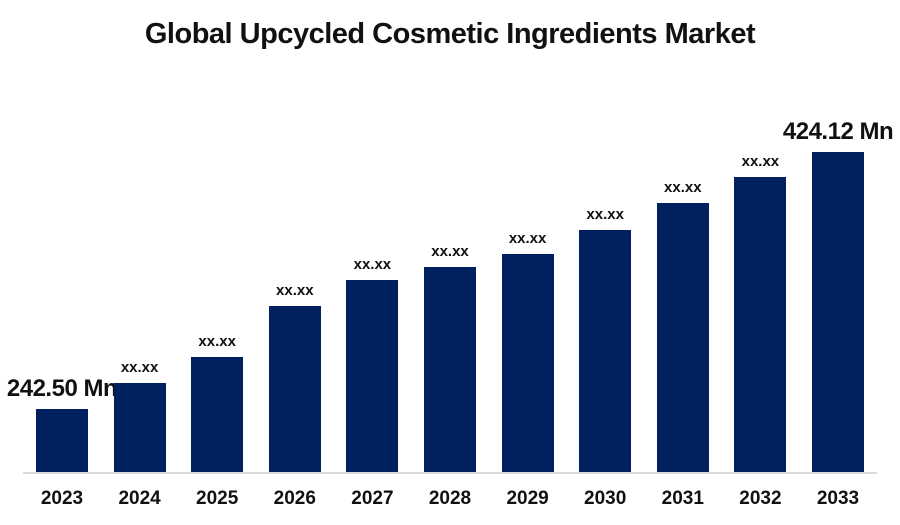 This screenshot has width=900, height=525. I want to click on bar-value-label-2033: 424.12 Mn, so click(838, 131).